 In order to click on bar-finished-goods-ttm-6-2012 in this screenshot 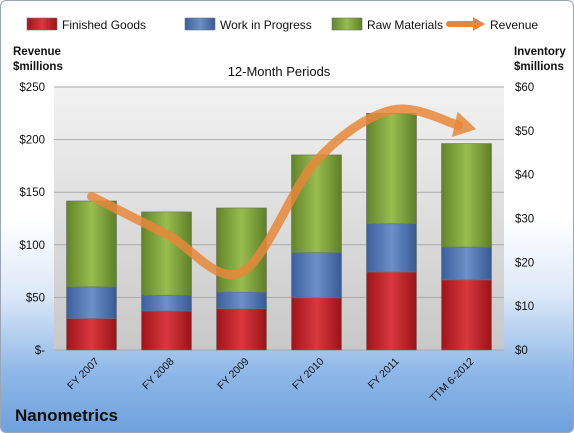, I will do `click(466, 315)`.